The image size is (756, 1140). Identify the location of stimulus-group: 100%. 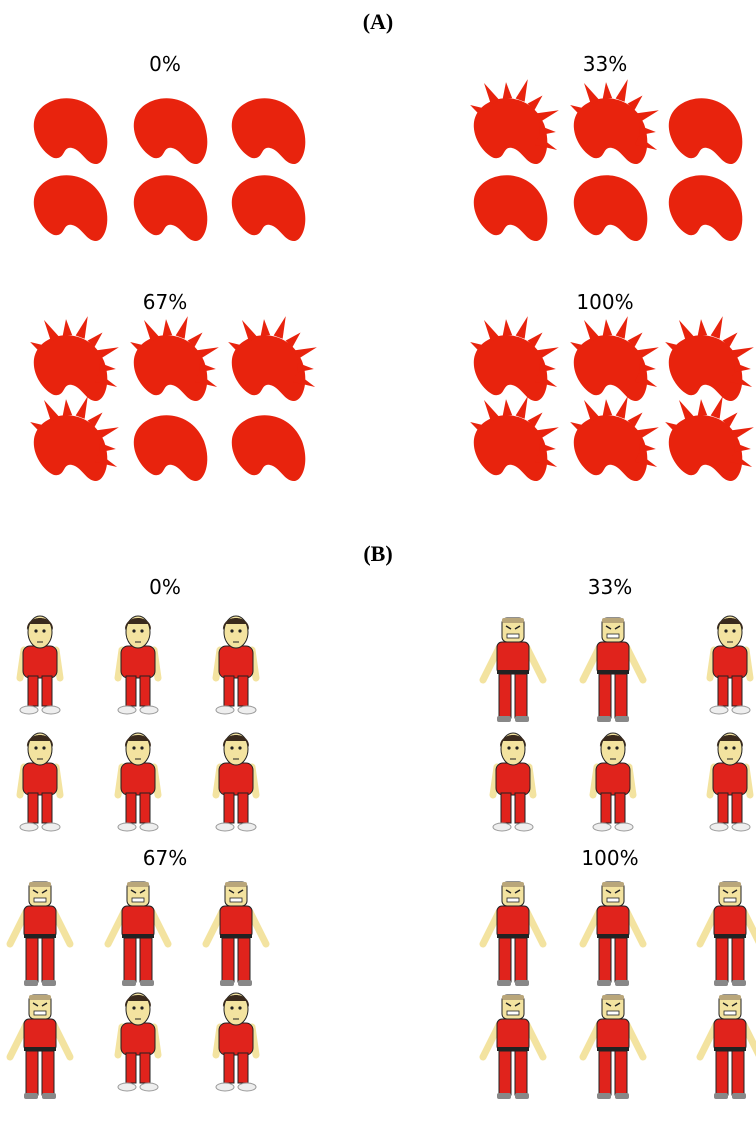
(612, 385).